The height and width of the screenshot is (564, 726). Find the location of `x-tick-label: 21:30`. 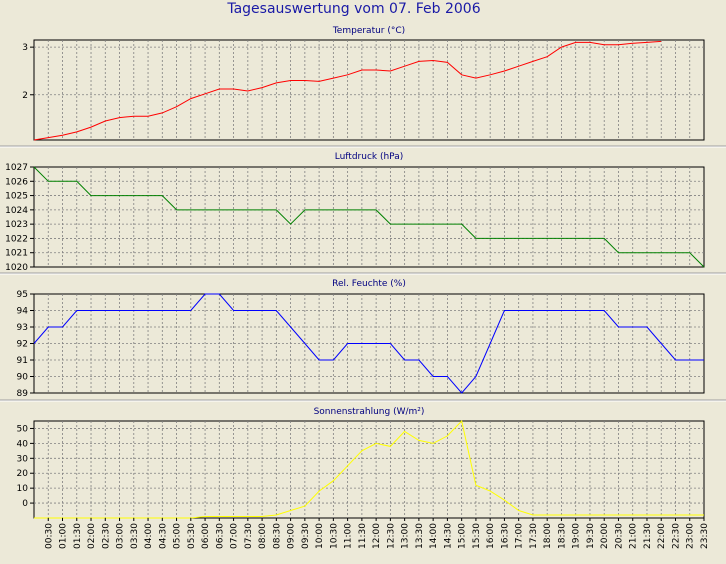

x-tick-label: 21:30 is located at coordinates (648, 536).